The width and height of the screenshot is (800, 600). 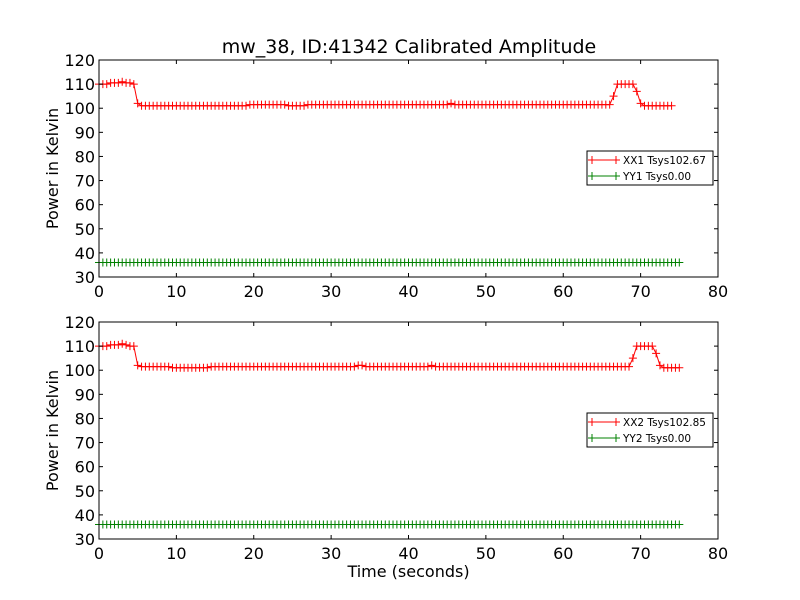 What do you see at coordinates (407, 571) in the screenshot?
I see `x-axis-label: Time (seconds)` at bounding box center [407, 571].